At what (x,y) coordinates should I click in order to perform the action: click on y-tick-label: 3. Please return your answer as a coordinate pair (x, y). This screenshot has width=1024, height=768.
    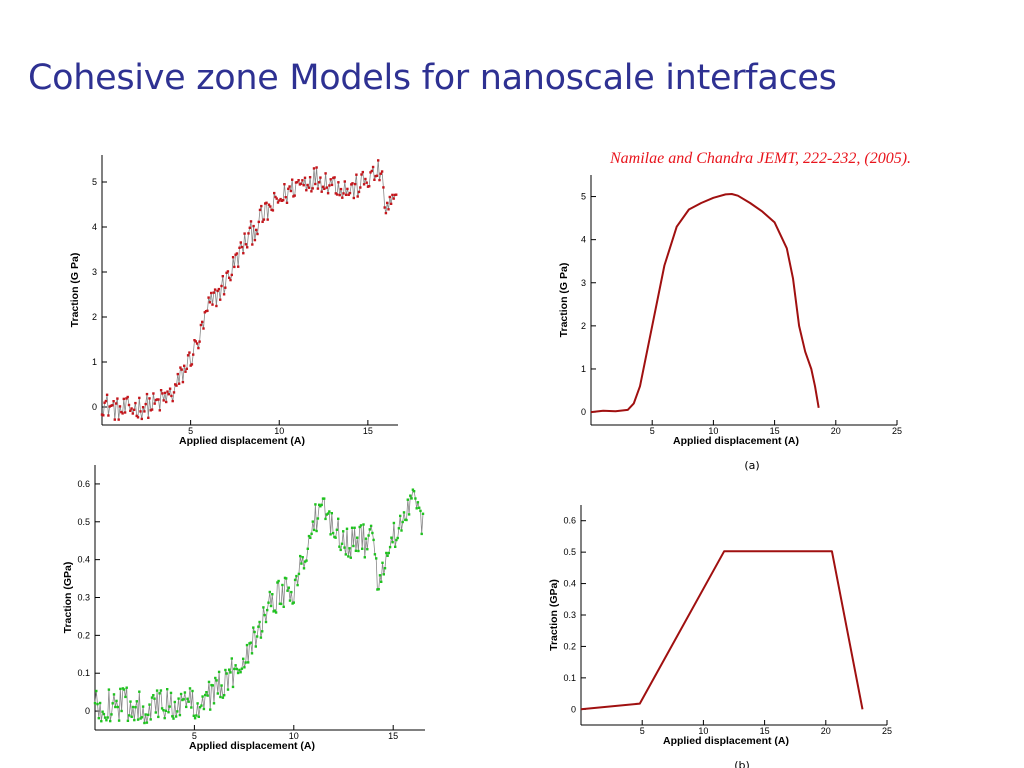
    Looking at the image, I should click on (583, 283).